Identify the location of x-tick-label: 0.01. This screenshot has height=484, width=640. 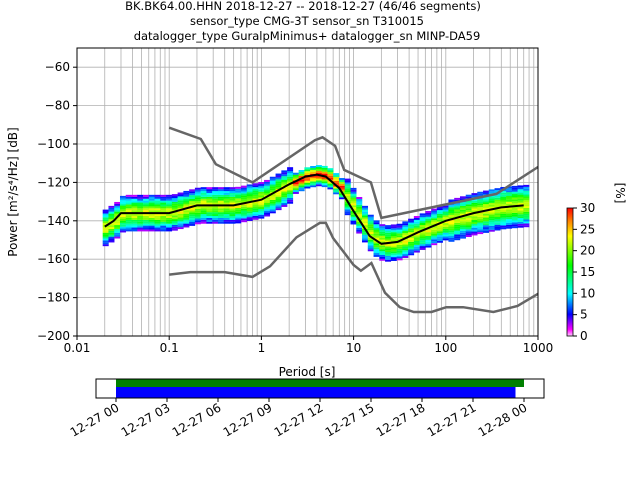
(77, 348).